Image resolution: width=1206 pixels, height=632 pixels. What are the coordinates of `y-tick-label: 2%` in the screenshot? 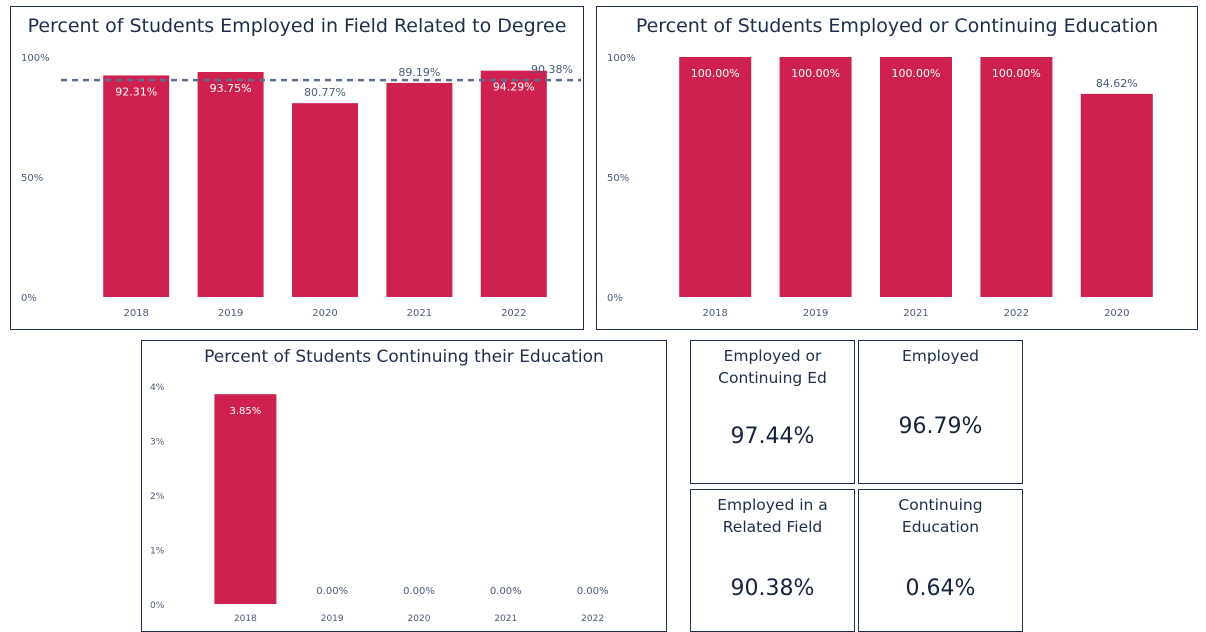 It's located at (157, 497).